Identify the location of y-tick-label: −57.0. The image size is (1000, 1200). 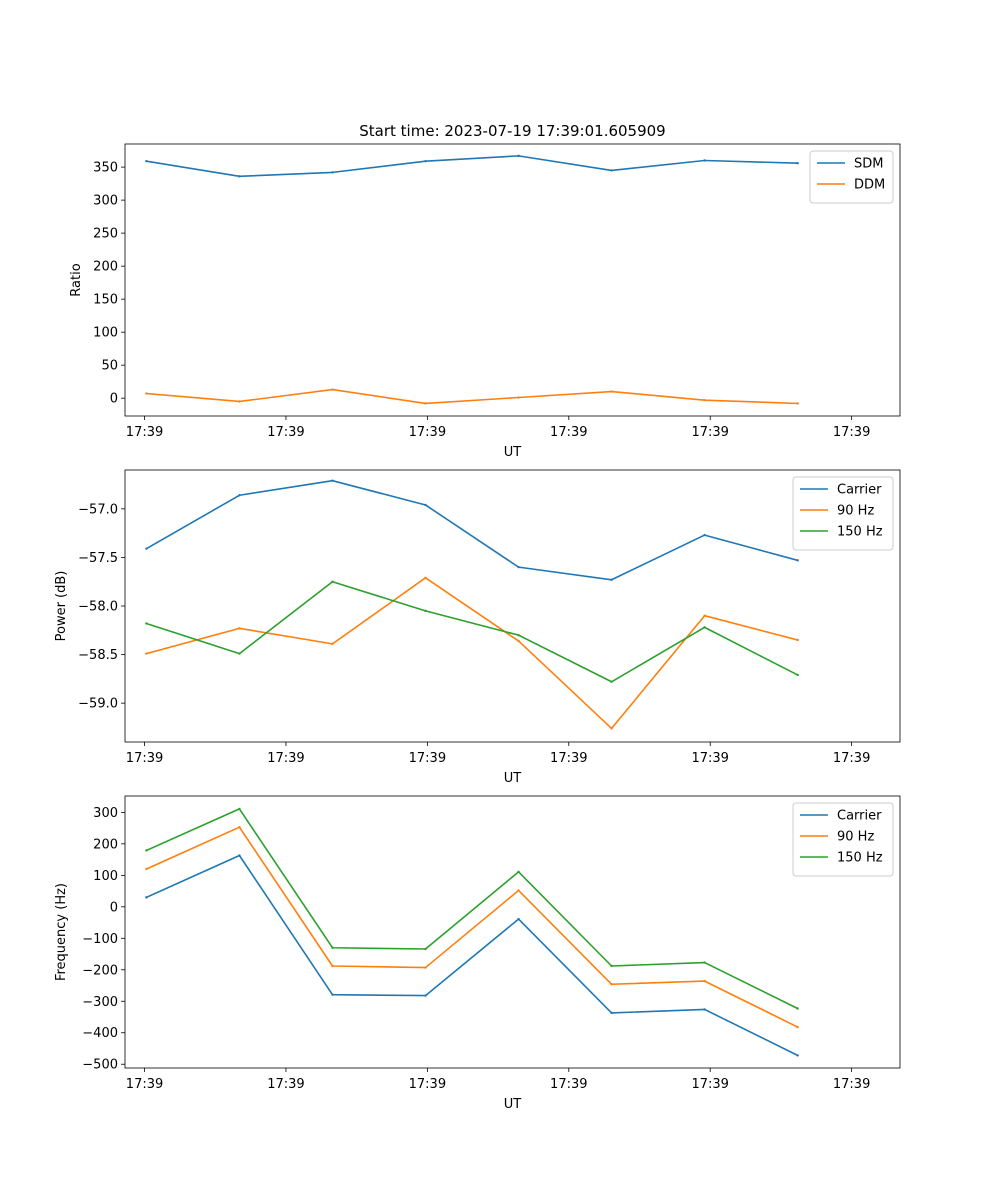
(98, 509).